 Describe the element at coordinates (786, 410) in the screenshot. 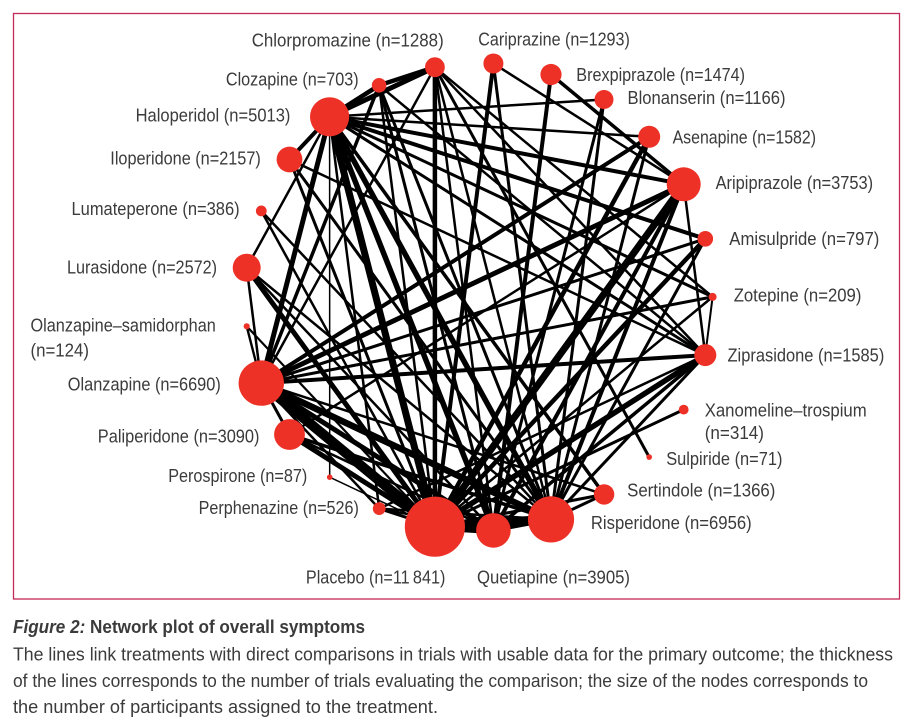

I see `svg-text: Xanomeline–trospium` at that location.